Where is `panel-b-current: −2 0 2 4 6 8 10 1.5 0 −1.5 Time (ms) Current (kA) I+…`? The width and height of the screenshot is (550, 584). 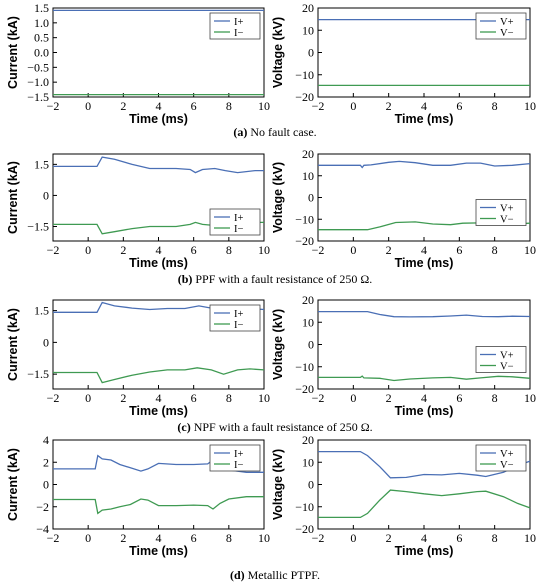 panel-b-current: −2 0 2 4 6 8 10 1.5 0 −1.5 Time (ms) Current (kA) I+… is located at coordinates (138, 211).